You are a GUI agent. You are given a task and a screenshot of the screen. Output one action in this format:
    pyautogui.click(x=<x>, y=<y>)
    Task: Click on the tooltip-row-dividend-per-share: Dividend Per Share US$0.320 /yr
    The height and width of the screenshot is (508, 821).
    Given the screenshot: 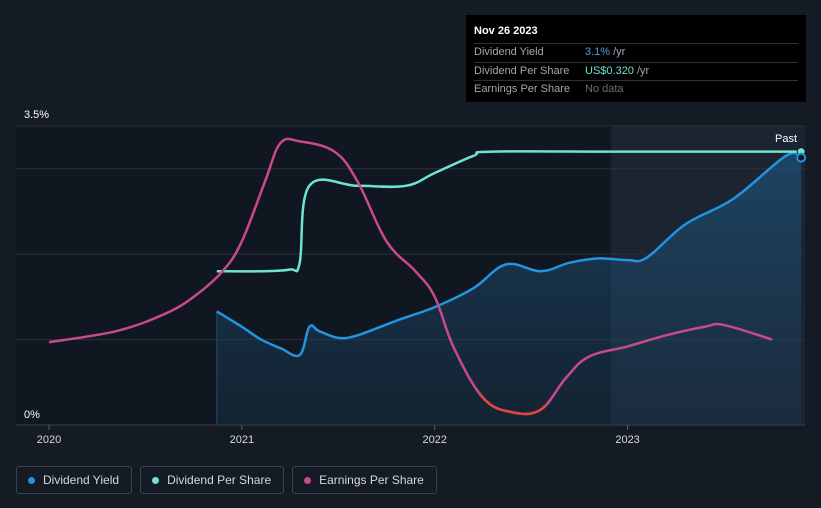 What is the action you would take?
    pyautogui.click(x=636, y=71)
    